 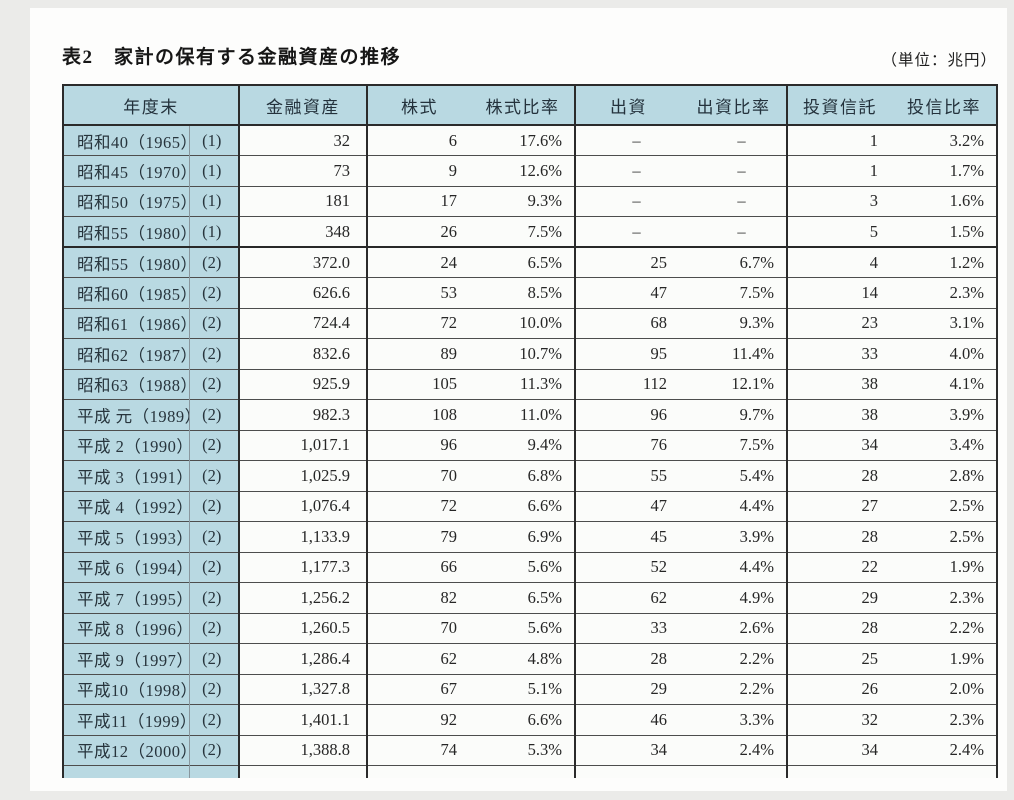 I want to click on cell-stocks: 9, so click(x=418, y=170).